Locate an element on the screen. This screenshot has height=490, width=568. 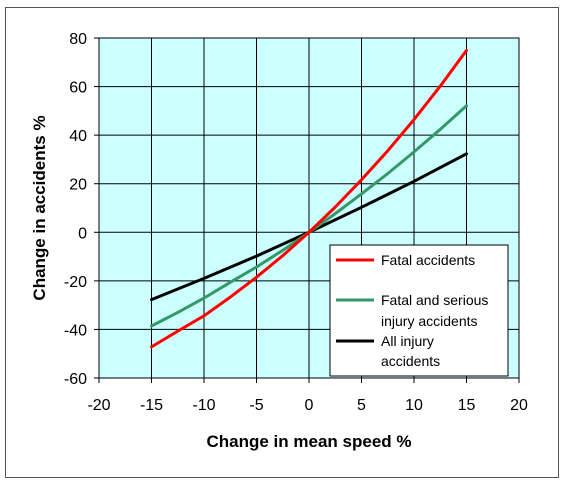
y-tick-label: 80 is located at coordinates (78, 39).